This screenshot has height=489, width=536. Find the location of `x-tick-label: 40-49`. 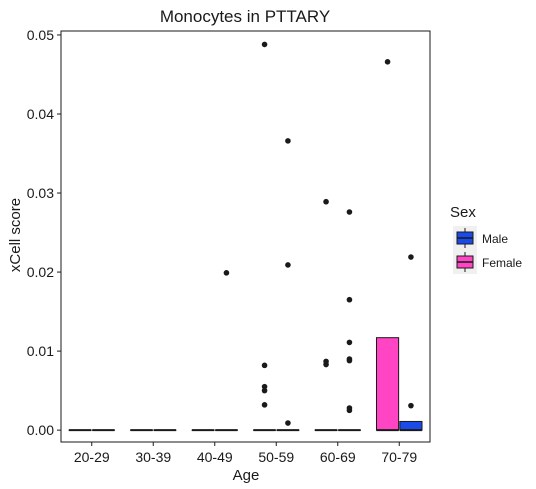

x-tick-label: 40-49 is located at coordinates (215, 457).